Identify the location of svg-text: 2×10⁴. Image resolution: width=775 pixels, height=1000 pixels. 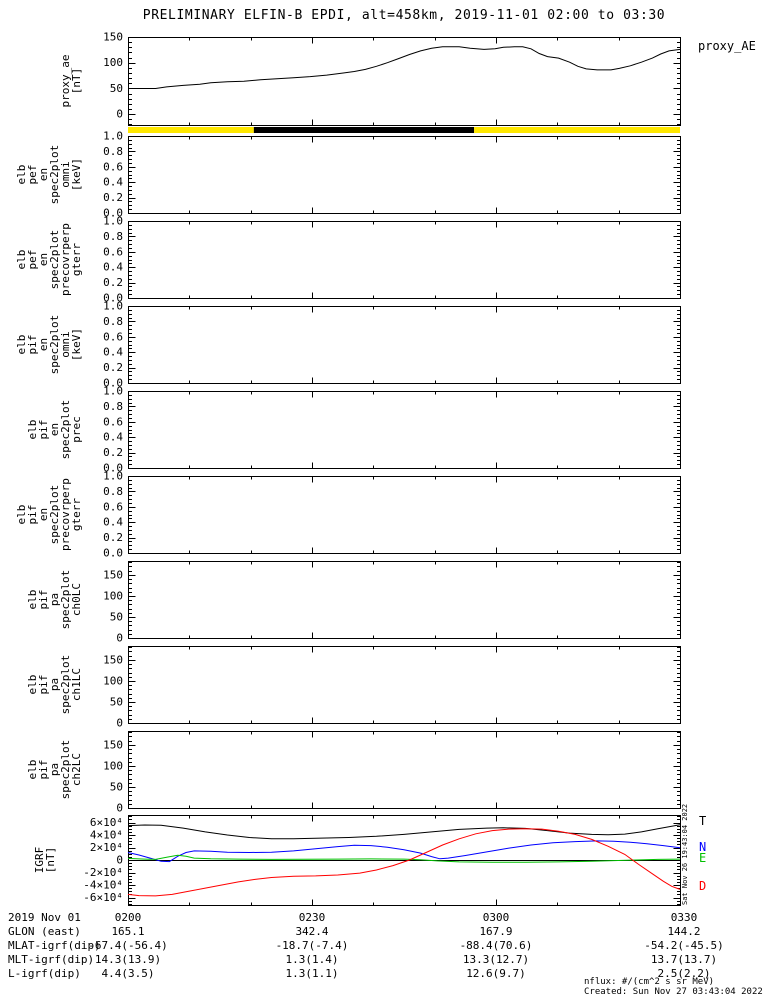
(106, 847).